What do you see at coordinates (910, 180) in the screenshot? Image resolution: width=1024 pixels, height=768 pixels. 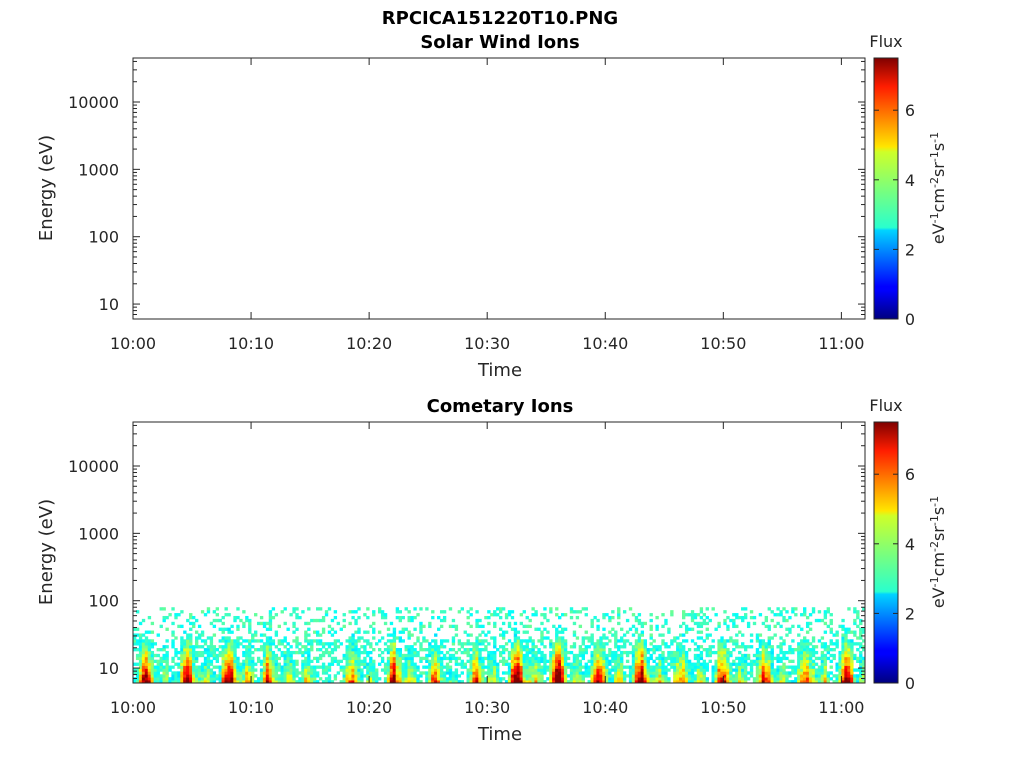 I see `colorbar-tick-label: 4` at bounding box center [910, 180].